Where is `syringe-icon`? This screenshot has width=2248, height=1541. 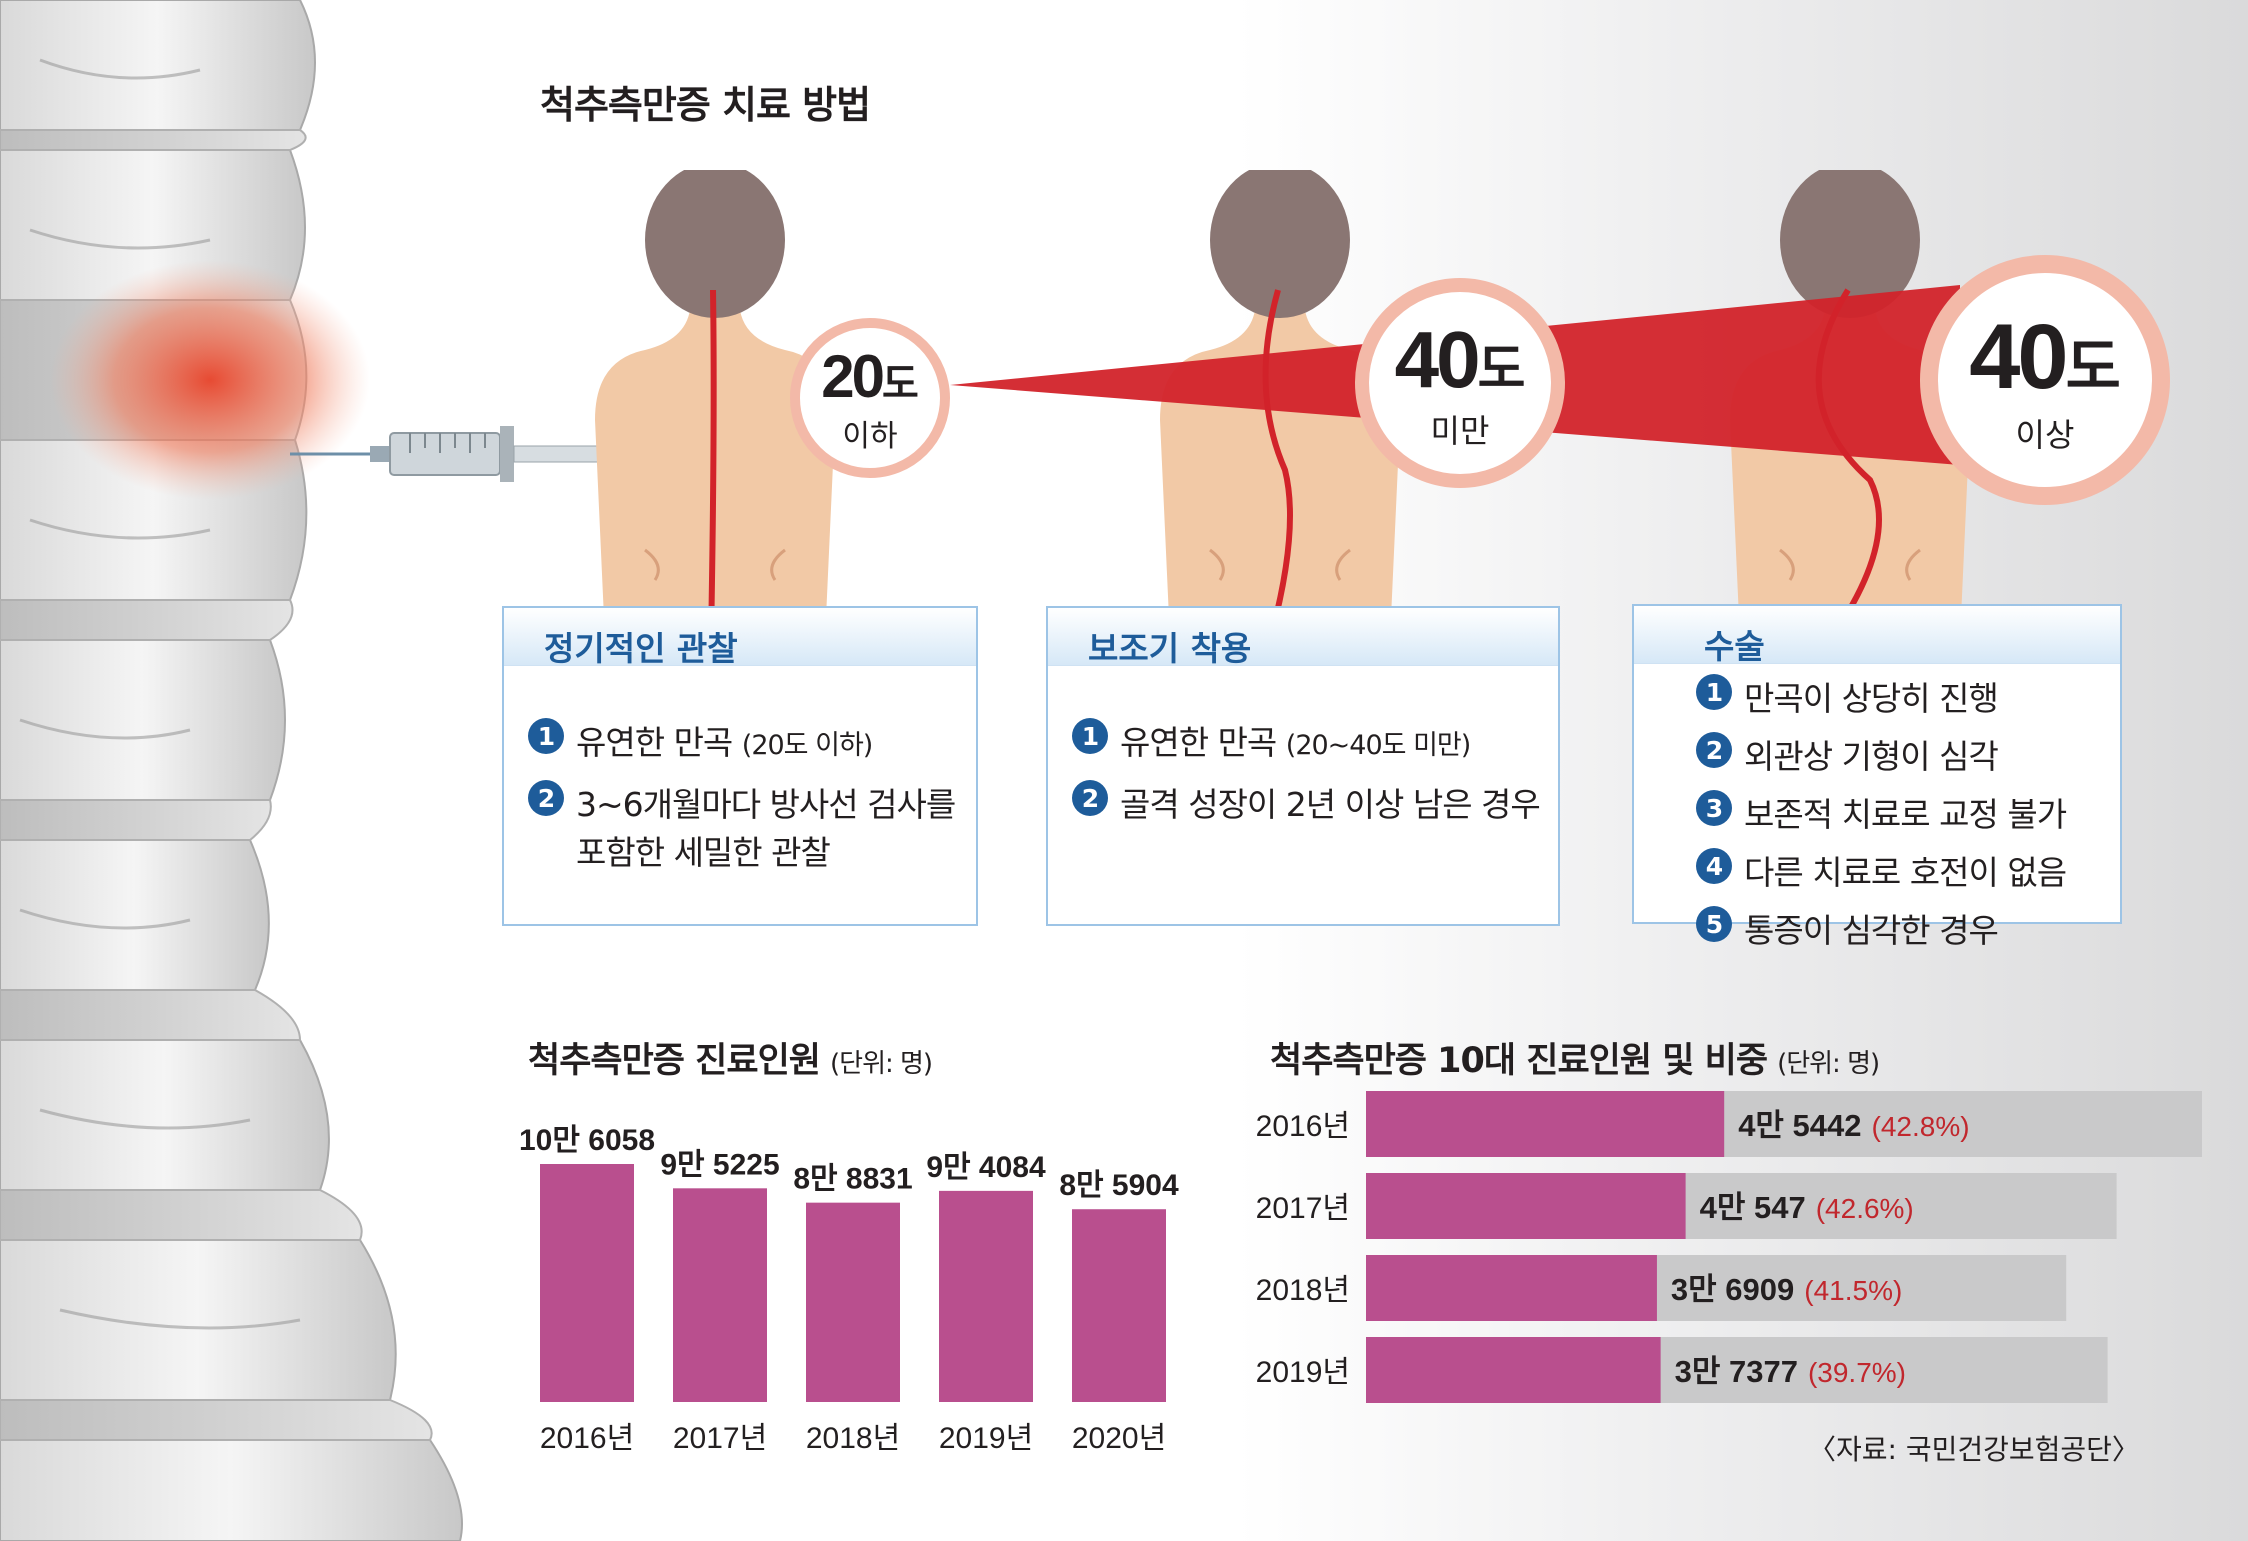 syringe-icon is located at coordinates (454, 454).